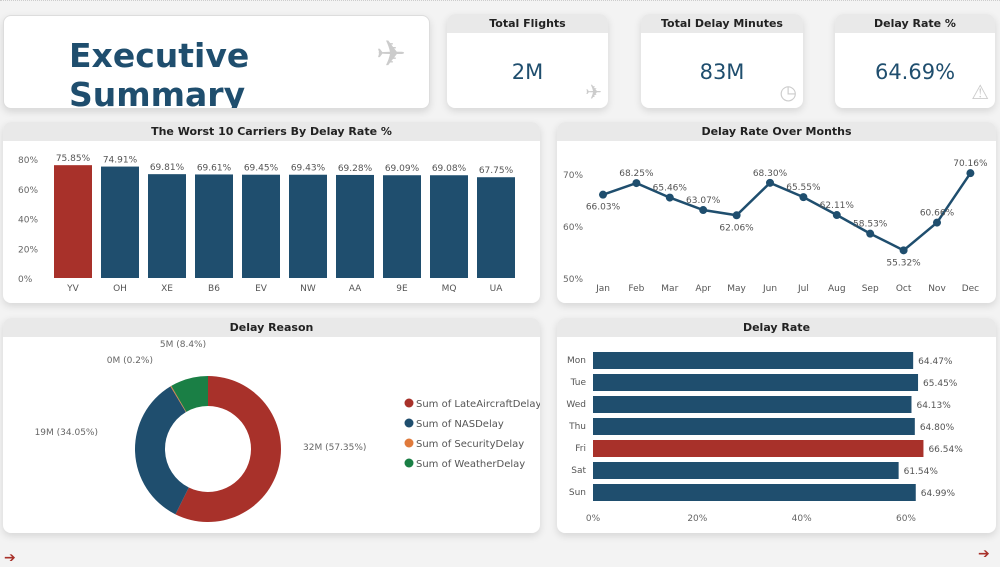 Image resolution: width=1000 pixels, height=567 pixels. Describe the element at coordinates (803, 289) in the screenshot. I see `x-tick-label: Jul` at that location.